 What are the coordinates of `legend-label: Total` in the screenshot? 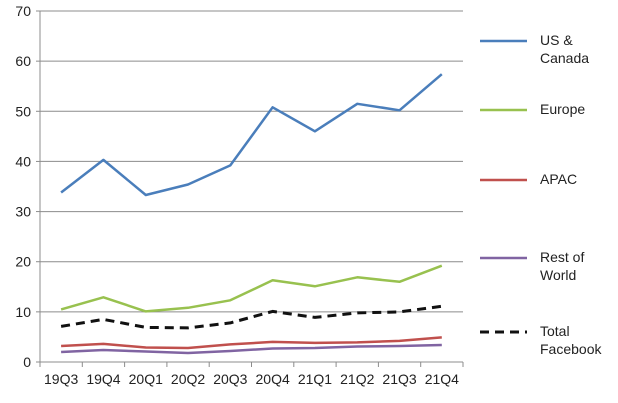 It's located at (555, 331).